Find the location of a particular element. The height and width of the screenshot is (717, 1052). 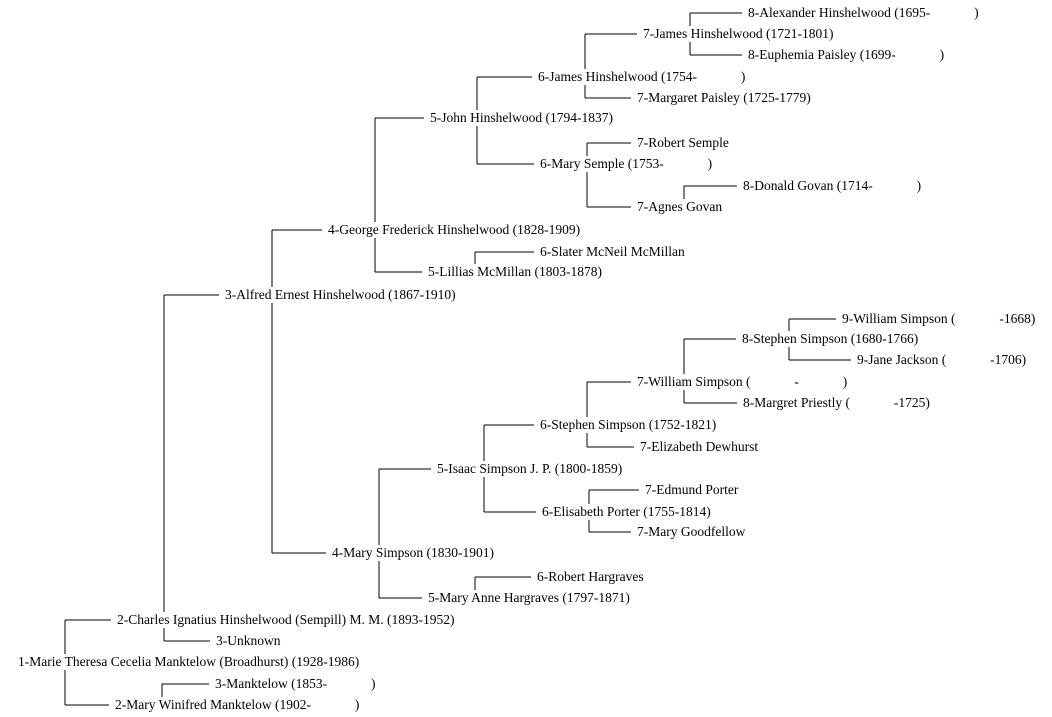

person-label: 2-Mary Winifred Manktelow (1902- ) is located at coordinates (238, 705).